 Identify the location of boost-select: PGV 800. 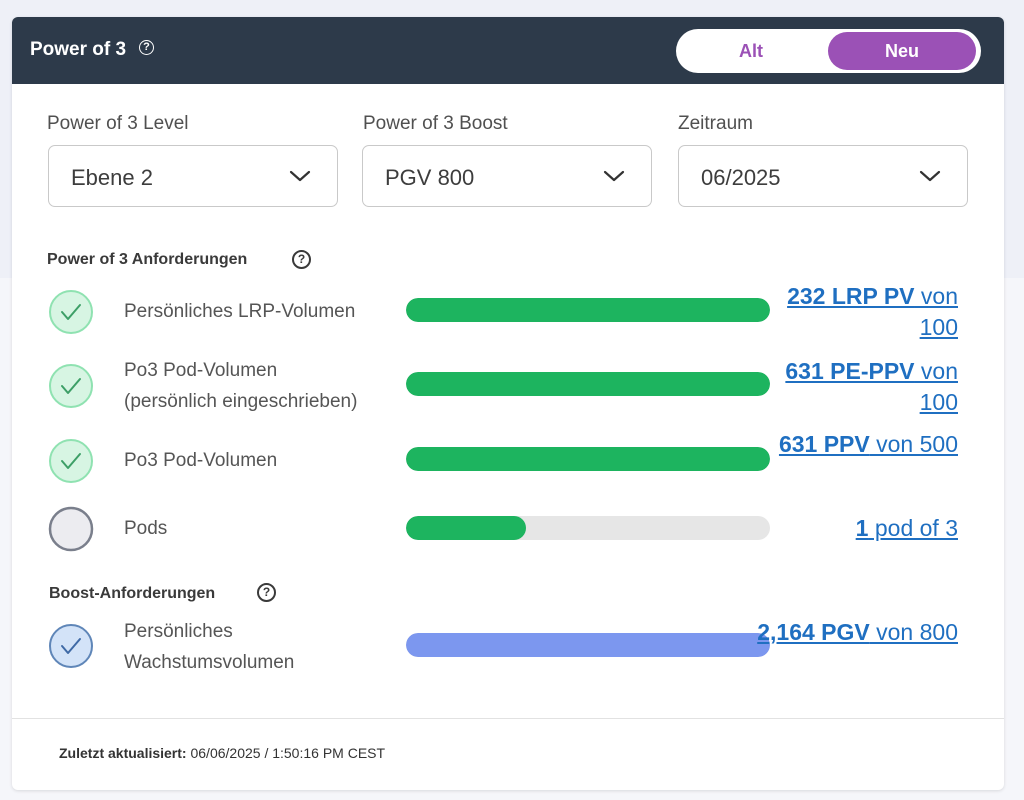
(507, 176).